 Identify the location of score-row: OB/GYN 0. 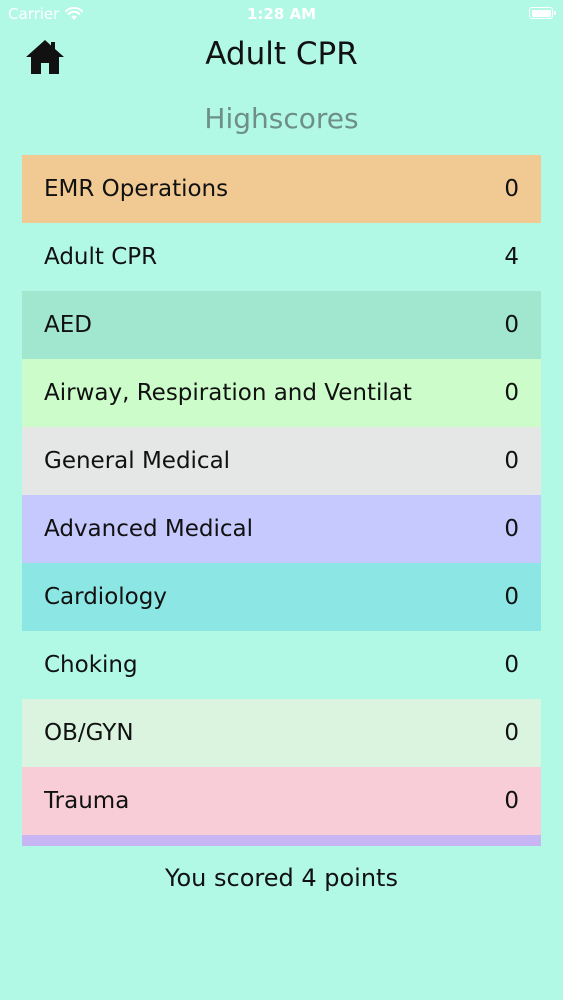
(281, 733).